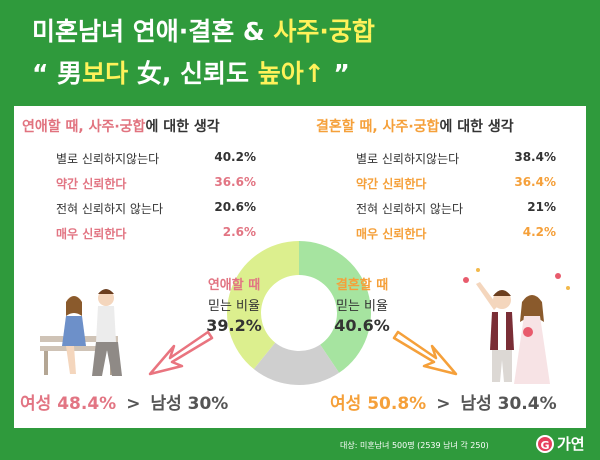 The image size is (600, 460). What do you see at coordinates (239, 232) in the screenshot?
I see `dating-row-value: 2.6%` at bounding box center [239, 232].